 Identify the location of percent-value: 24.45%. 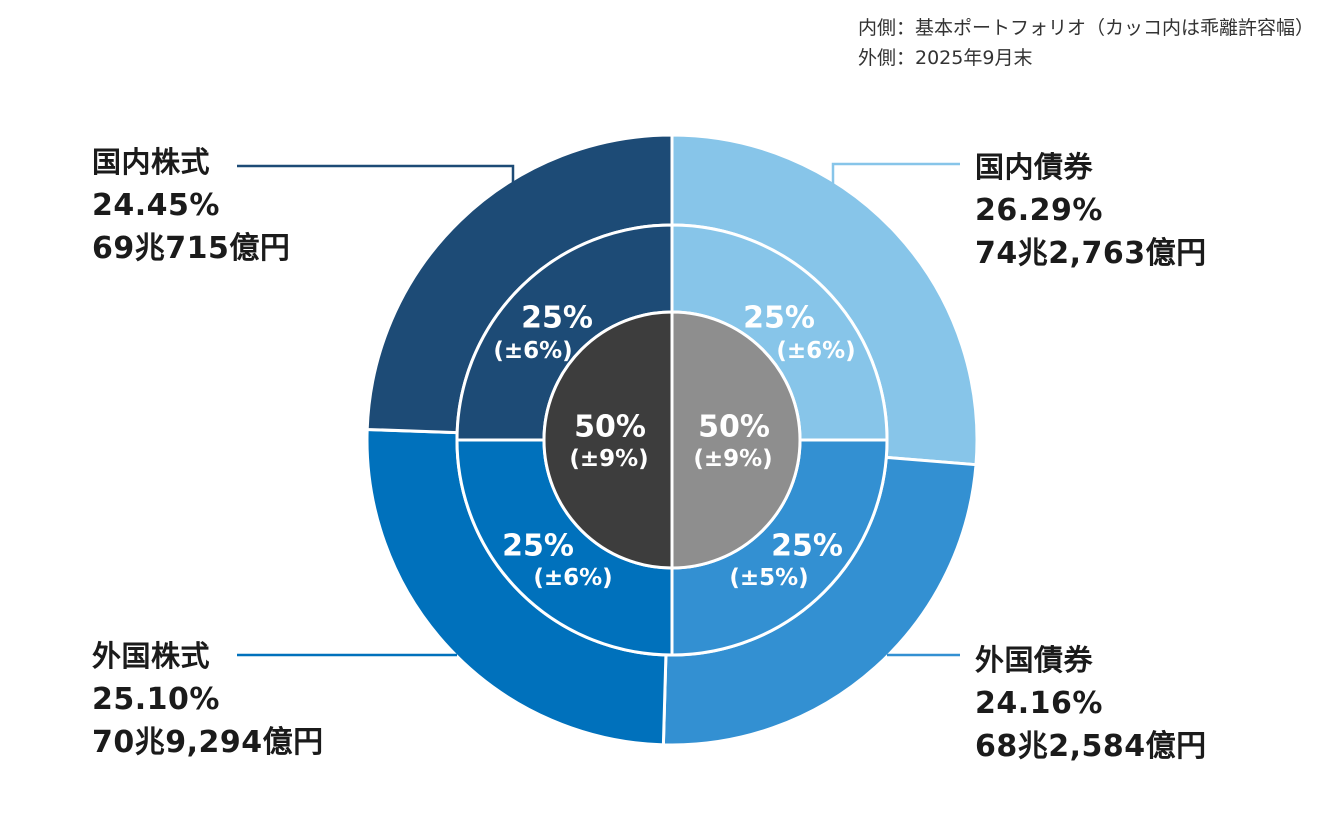
(156, 205).